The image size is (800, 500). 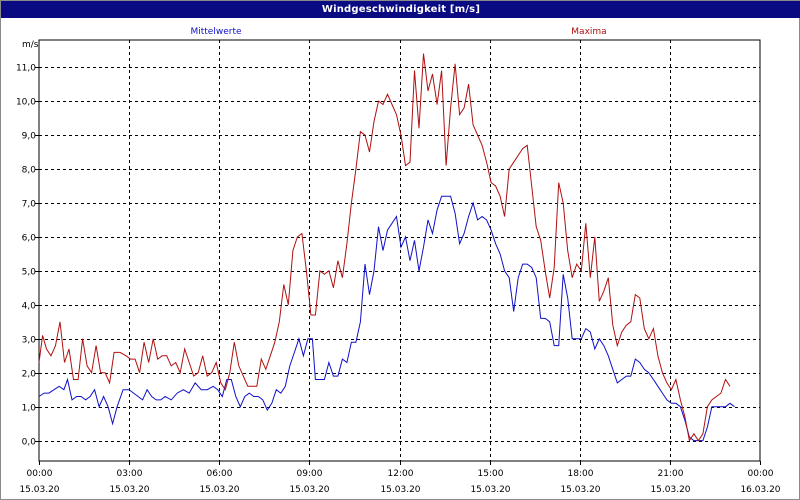 I want to click on y-axis-label: m/s, so click(x=30, y=45).